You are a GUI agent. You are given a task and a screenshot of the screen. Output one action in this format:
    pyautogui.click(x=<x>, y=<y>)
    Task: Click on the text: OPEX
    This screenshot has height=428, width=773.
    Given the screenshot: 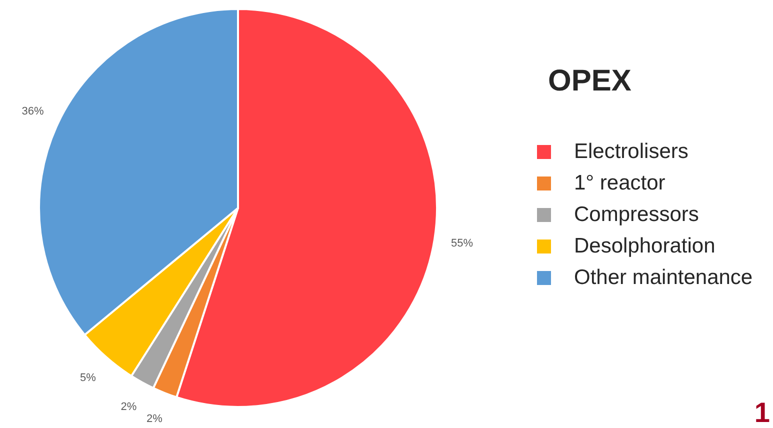 What is the action you would take?
    pyautogui.click(x=590, y=81)
    